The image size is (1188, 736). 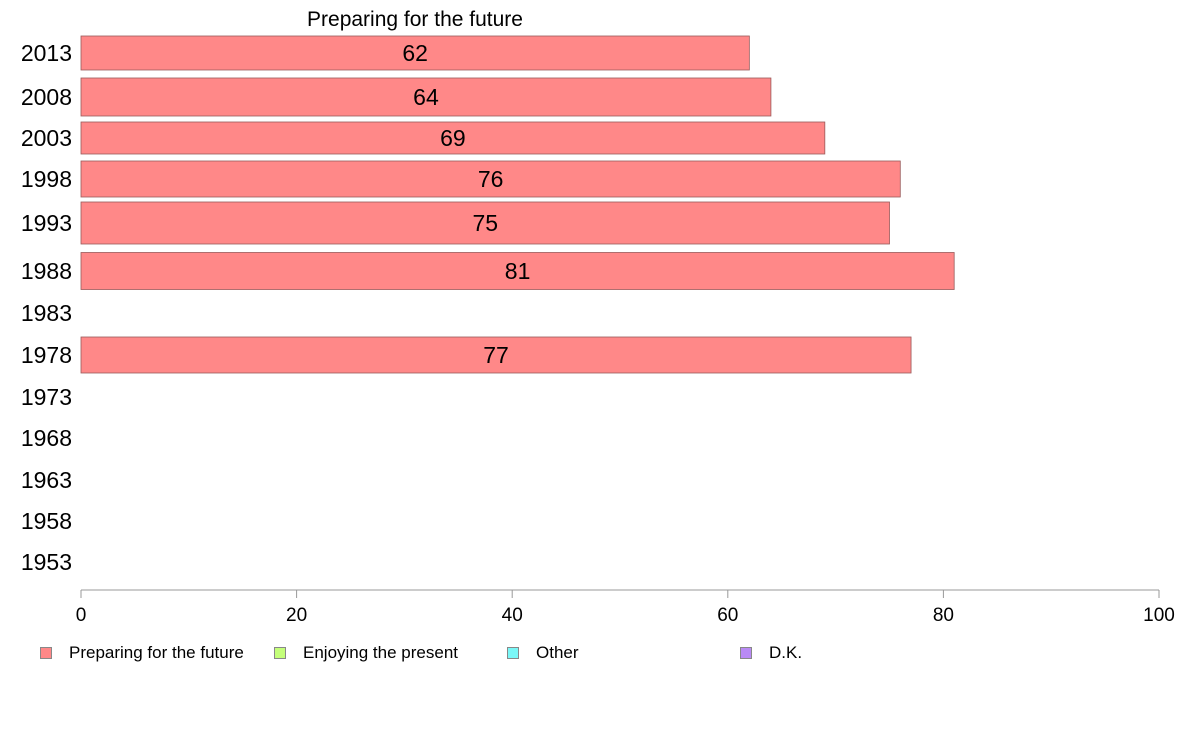 I want to click on bar-value-label: 64, so click(x=426, y=97).